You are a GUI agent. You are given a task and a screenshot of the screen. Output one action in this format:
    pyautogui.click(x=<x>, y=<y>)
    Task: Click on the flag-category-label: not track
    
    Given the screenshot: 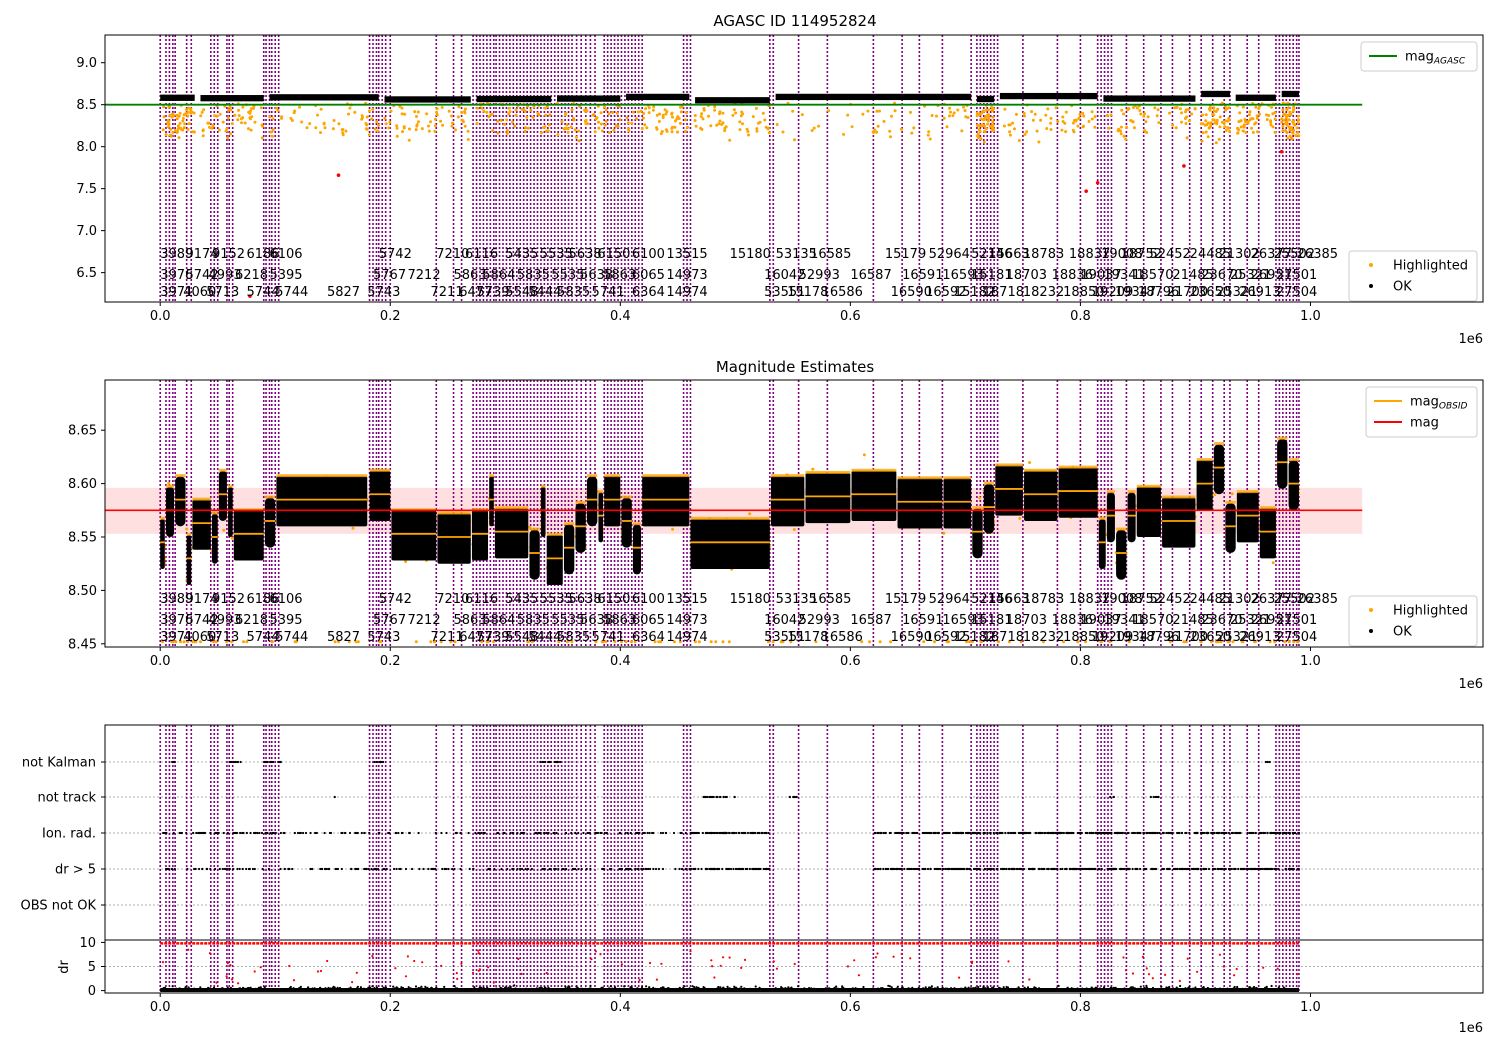 What is the action you would take?
    pyautogui.click(x=66, y=798)
    